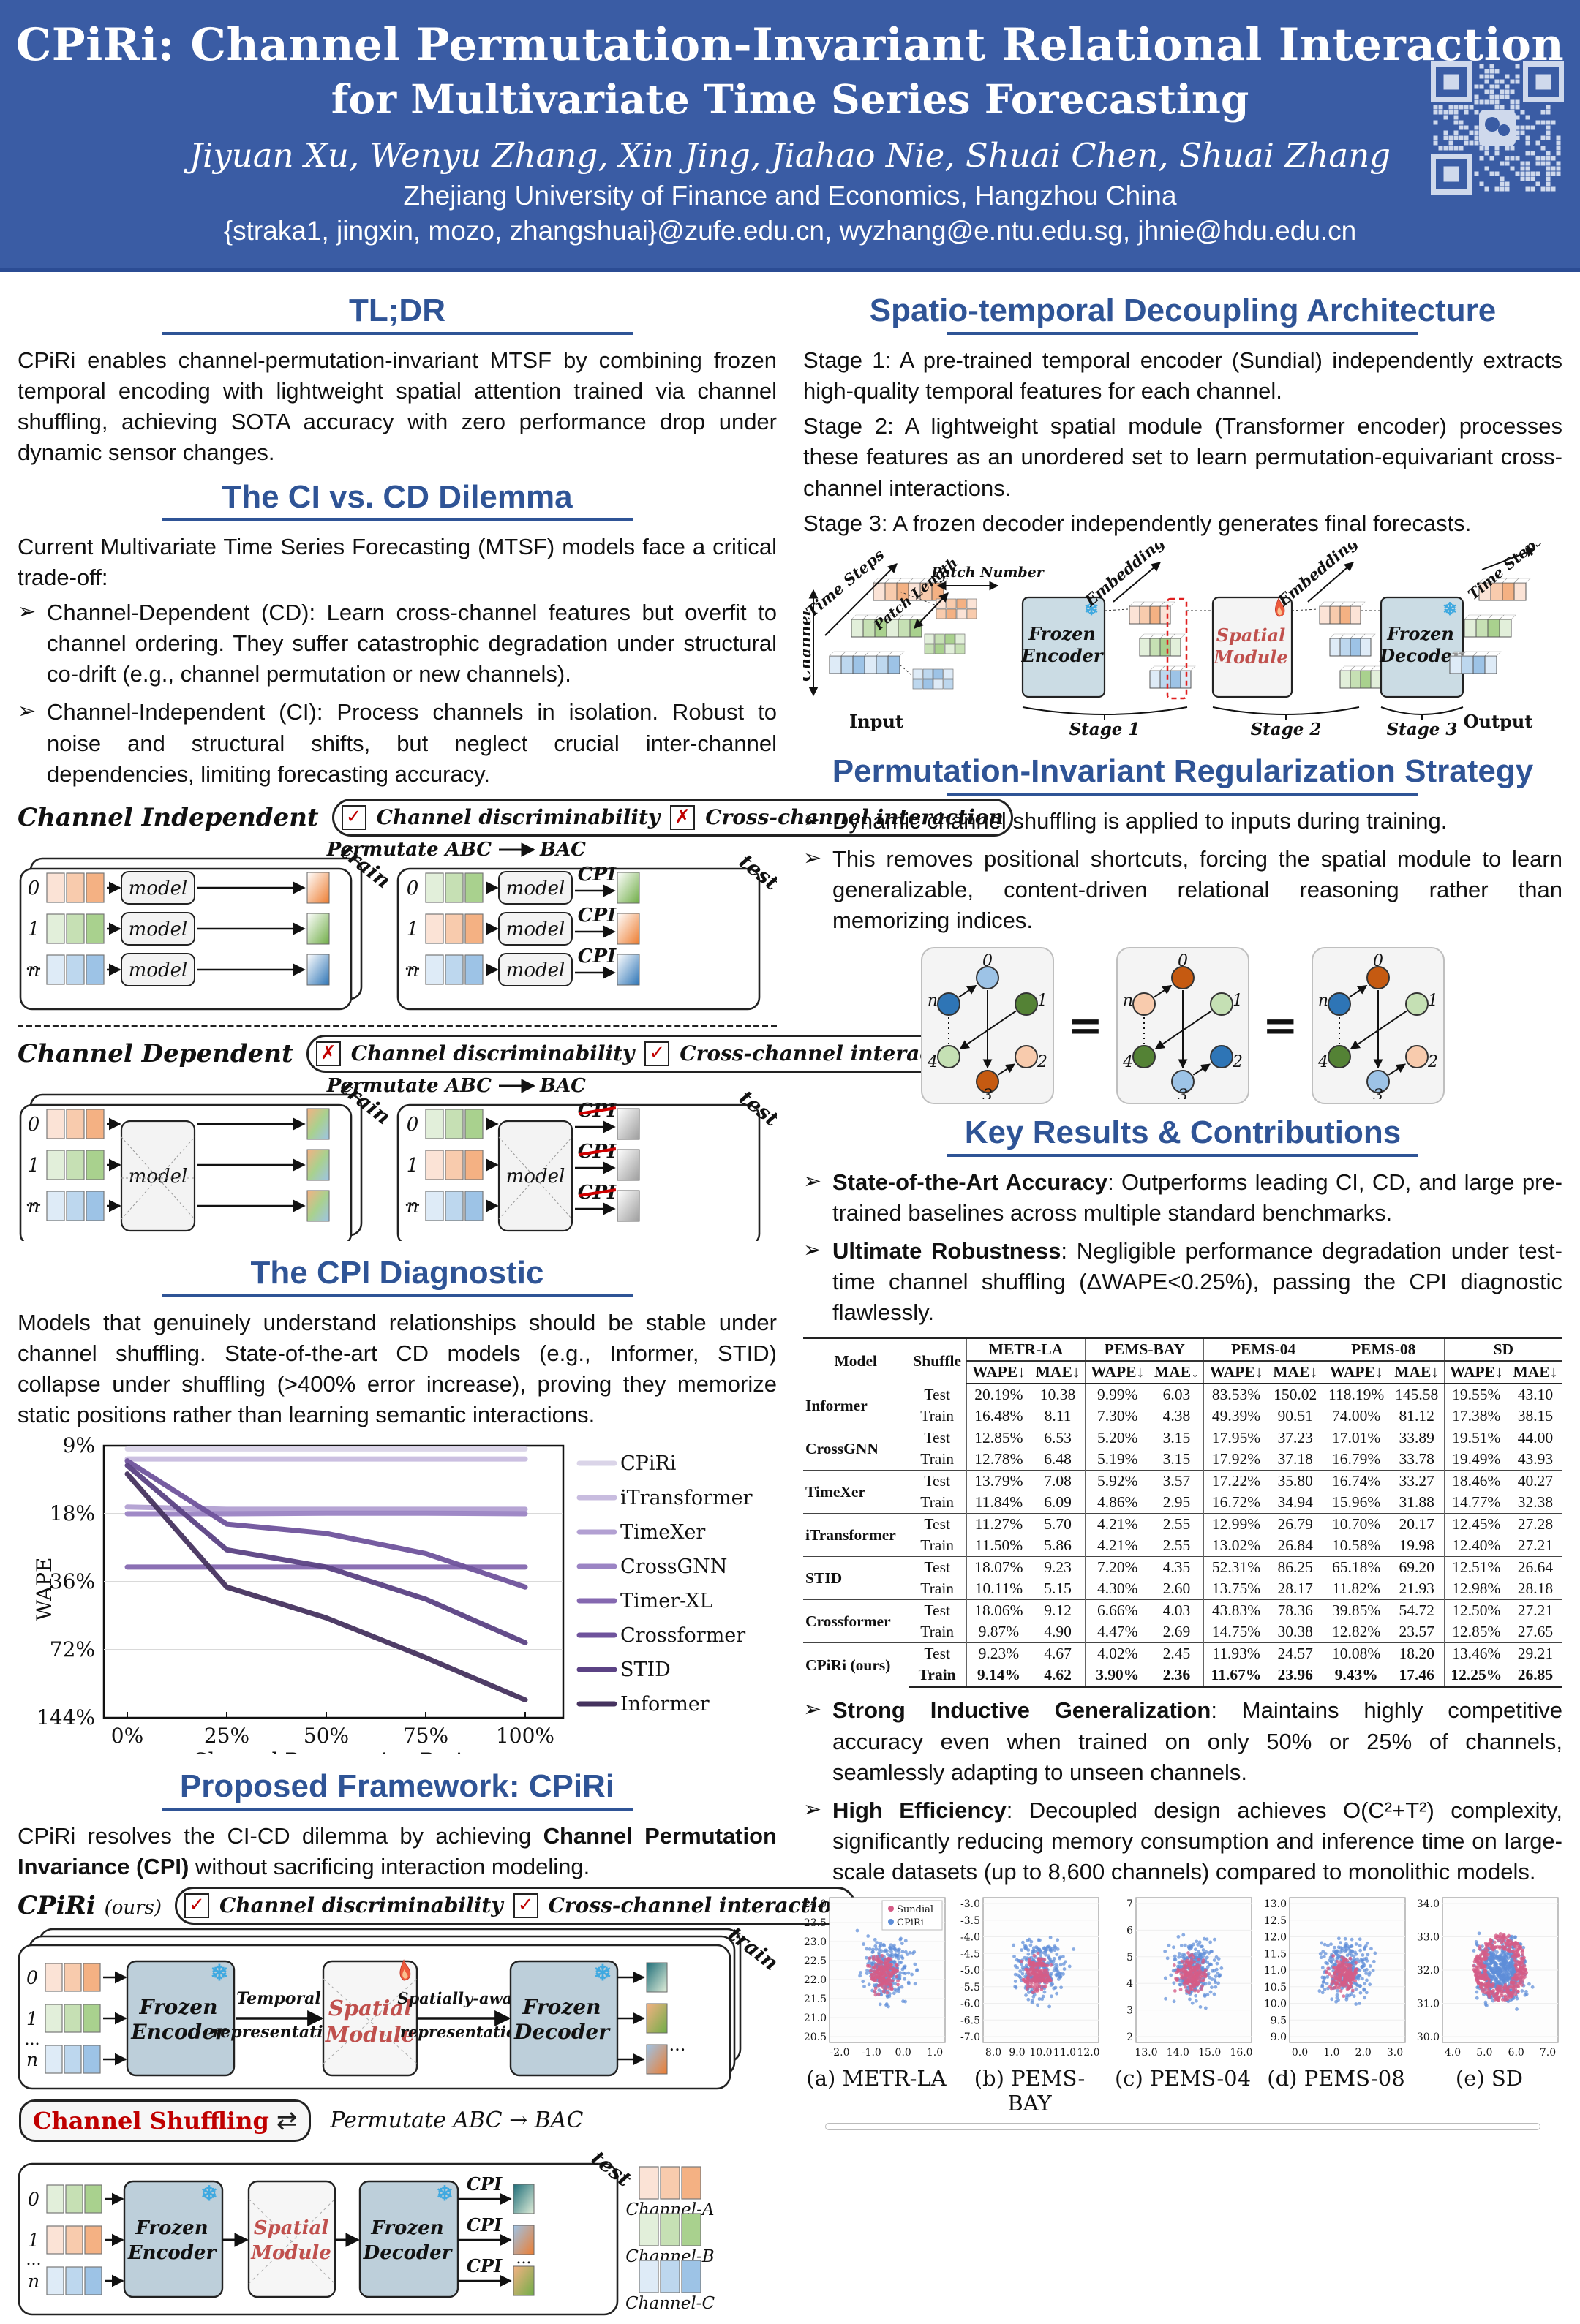  Describe the element at coordinates (1428, 2037) in the screenshot. I see `svg-text: 30.0` at that location.